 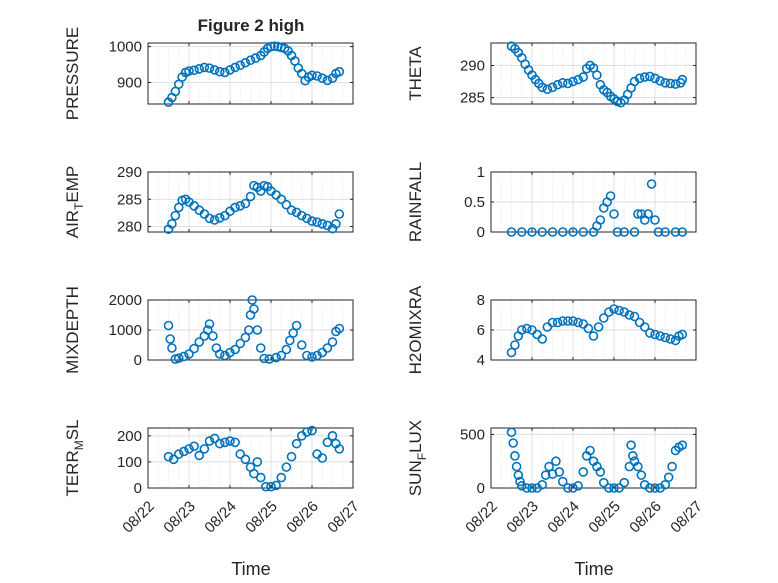 I want to click on y-tick-label: 4, so click(x=481, y=360).